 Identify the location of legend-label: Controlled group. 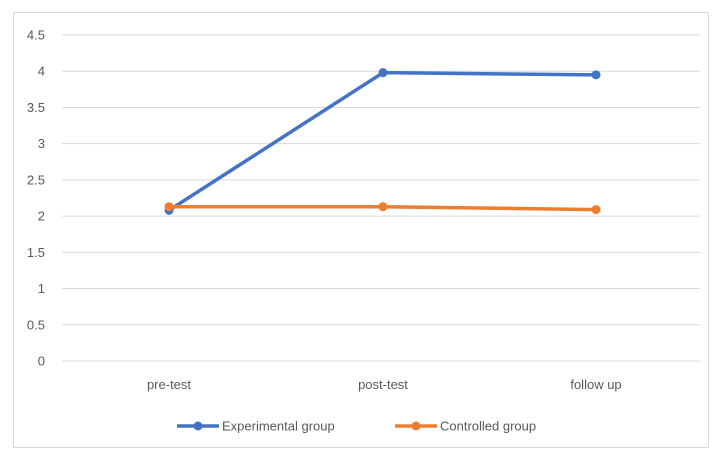
(488, 426).